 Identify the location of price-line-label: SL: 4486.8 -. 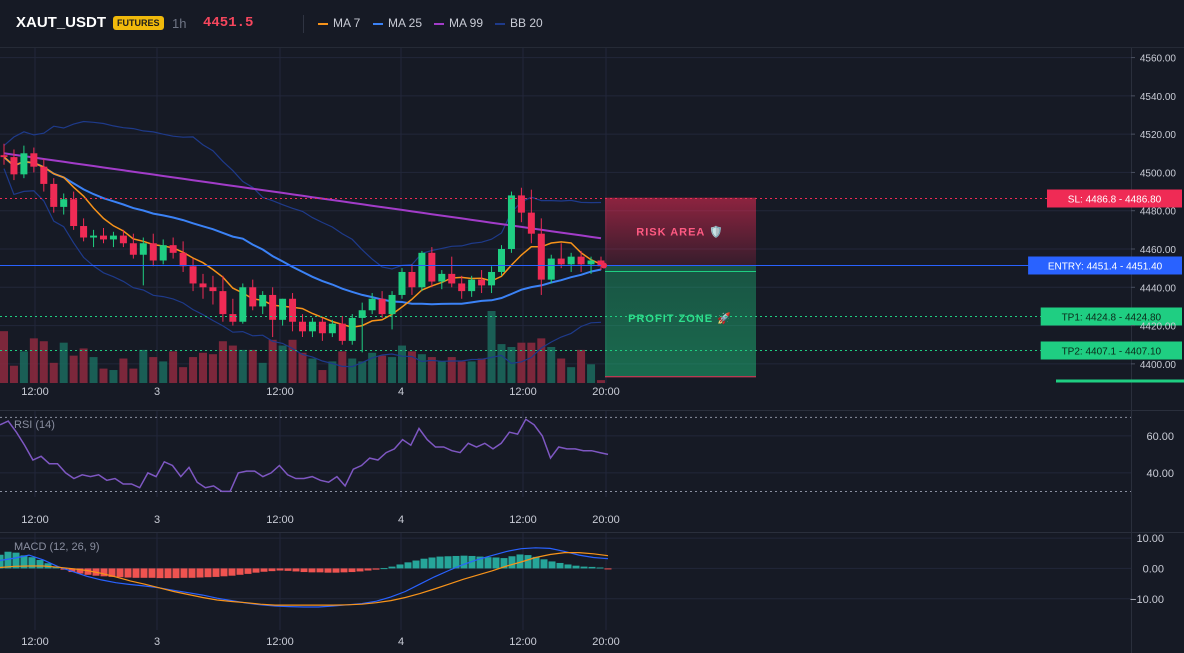
(1096, 200).